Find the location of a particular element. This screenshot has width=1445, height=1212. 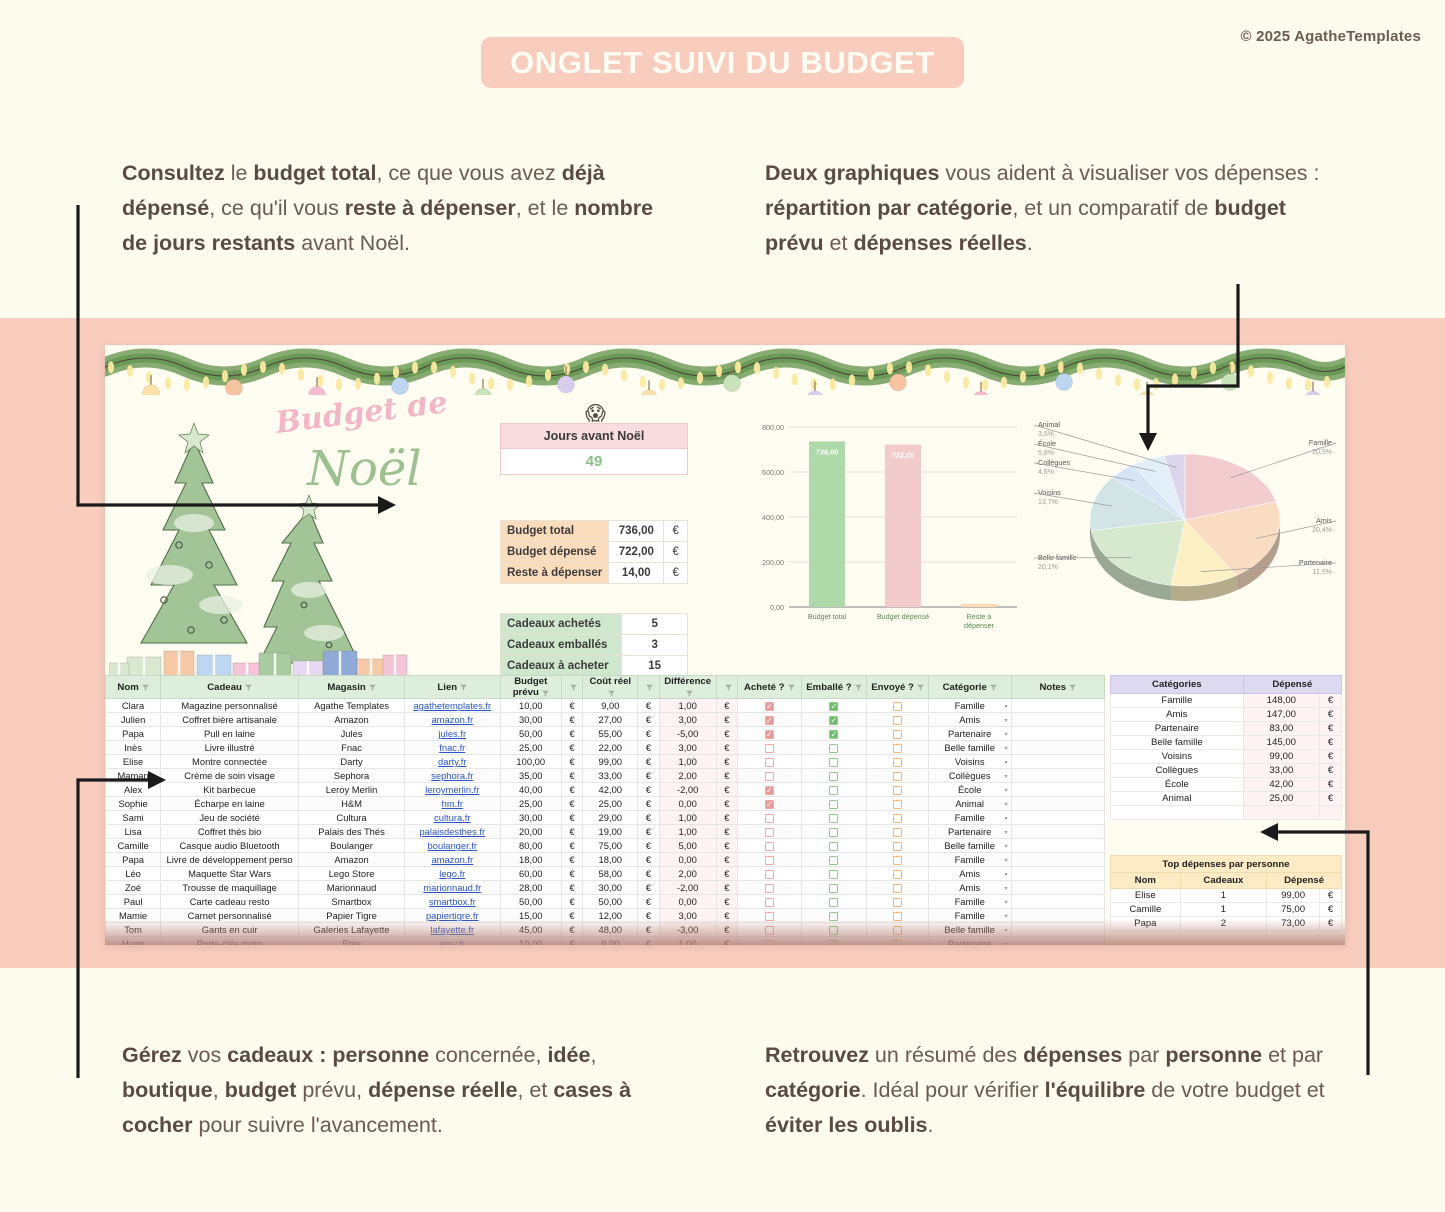

cell-categorie: Partenaire▾ is located at coordinates (969, 733).